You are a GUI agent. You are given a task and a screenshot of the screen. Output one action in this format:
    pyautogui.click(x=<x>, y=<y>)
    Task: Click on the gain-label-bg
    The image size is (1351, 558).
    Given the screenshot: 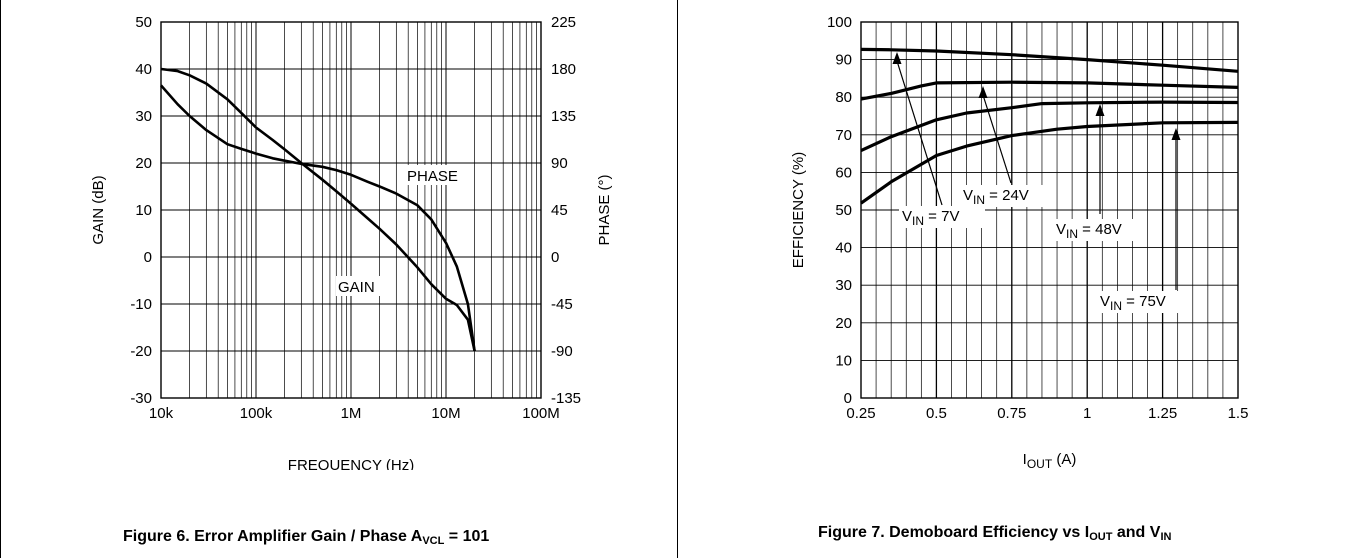 What is the action you would take?
    pyautogui.click(x=362, y=286)
    